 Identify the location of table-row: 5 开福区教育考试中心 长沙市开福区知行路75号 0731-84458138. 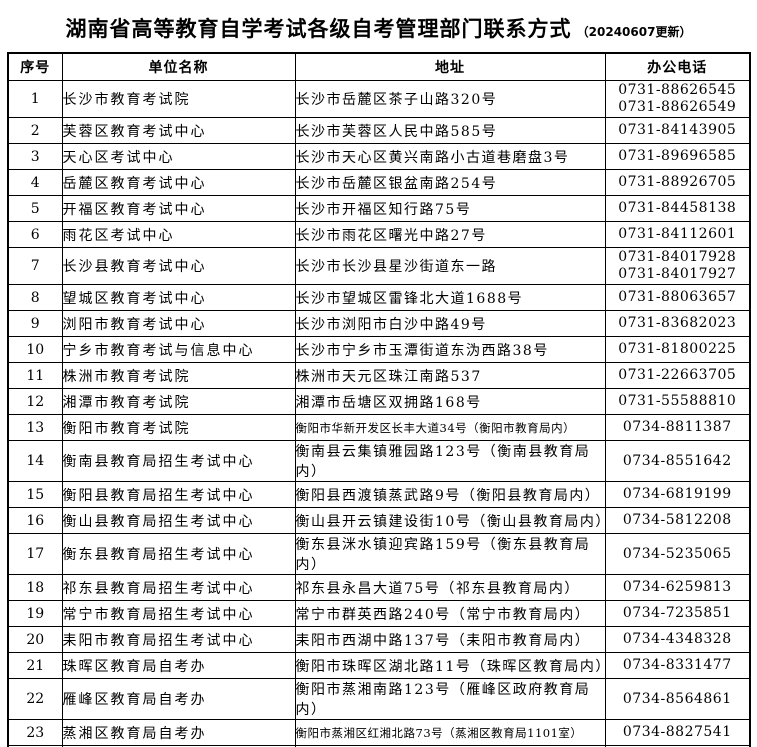
(379, 208).